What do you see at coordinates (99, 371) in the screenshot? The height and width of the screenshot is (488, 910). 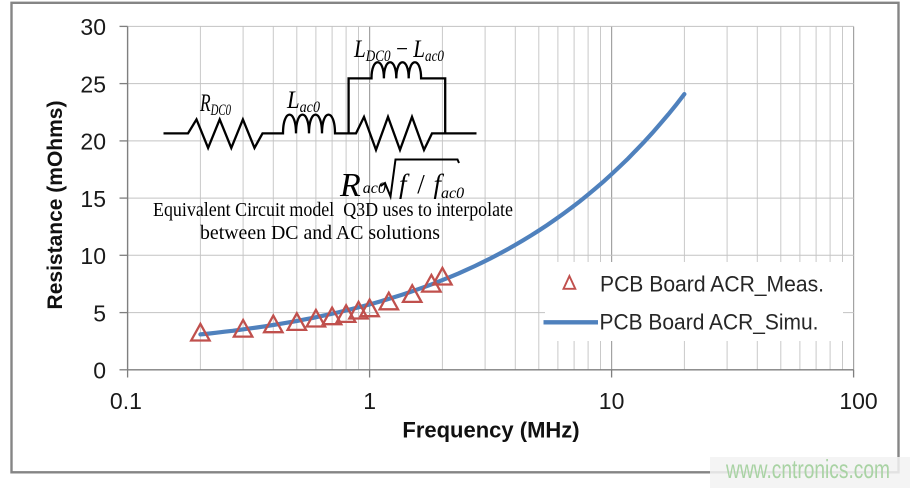 I see `svg-text: 0` at bounding box center [99, 371].